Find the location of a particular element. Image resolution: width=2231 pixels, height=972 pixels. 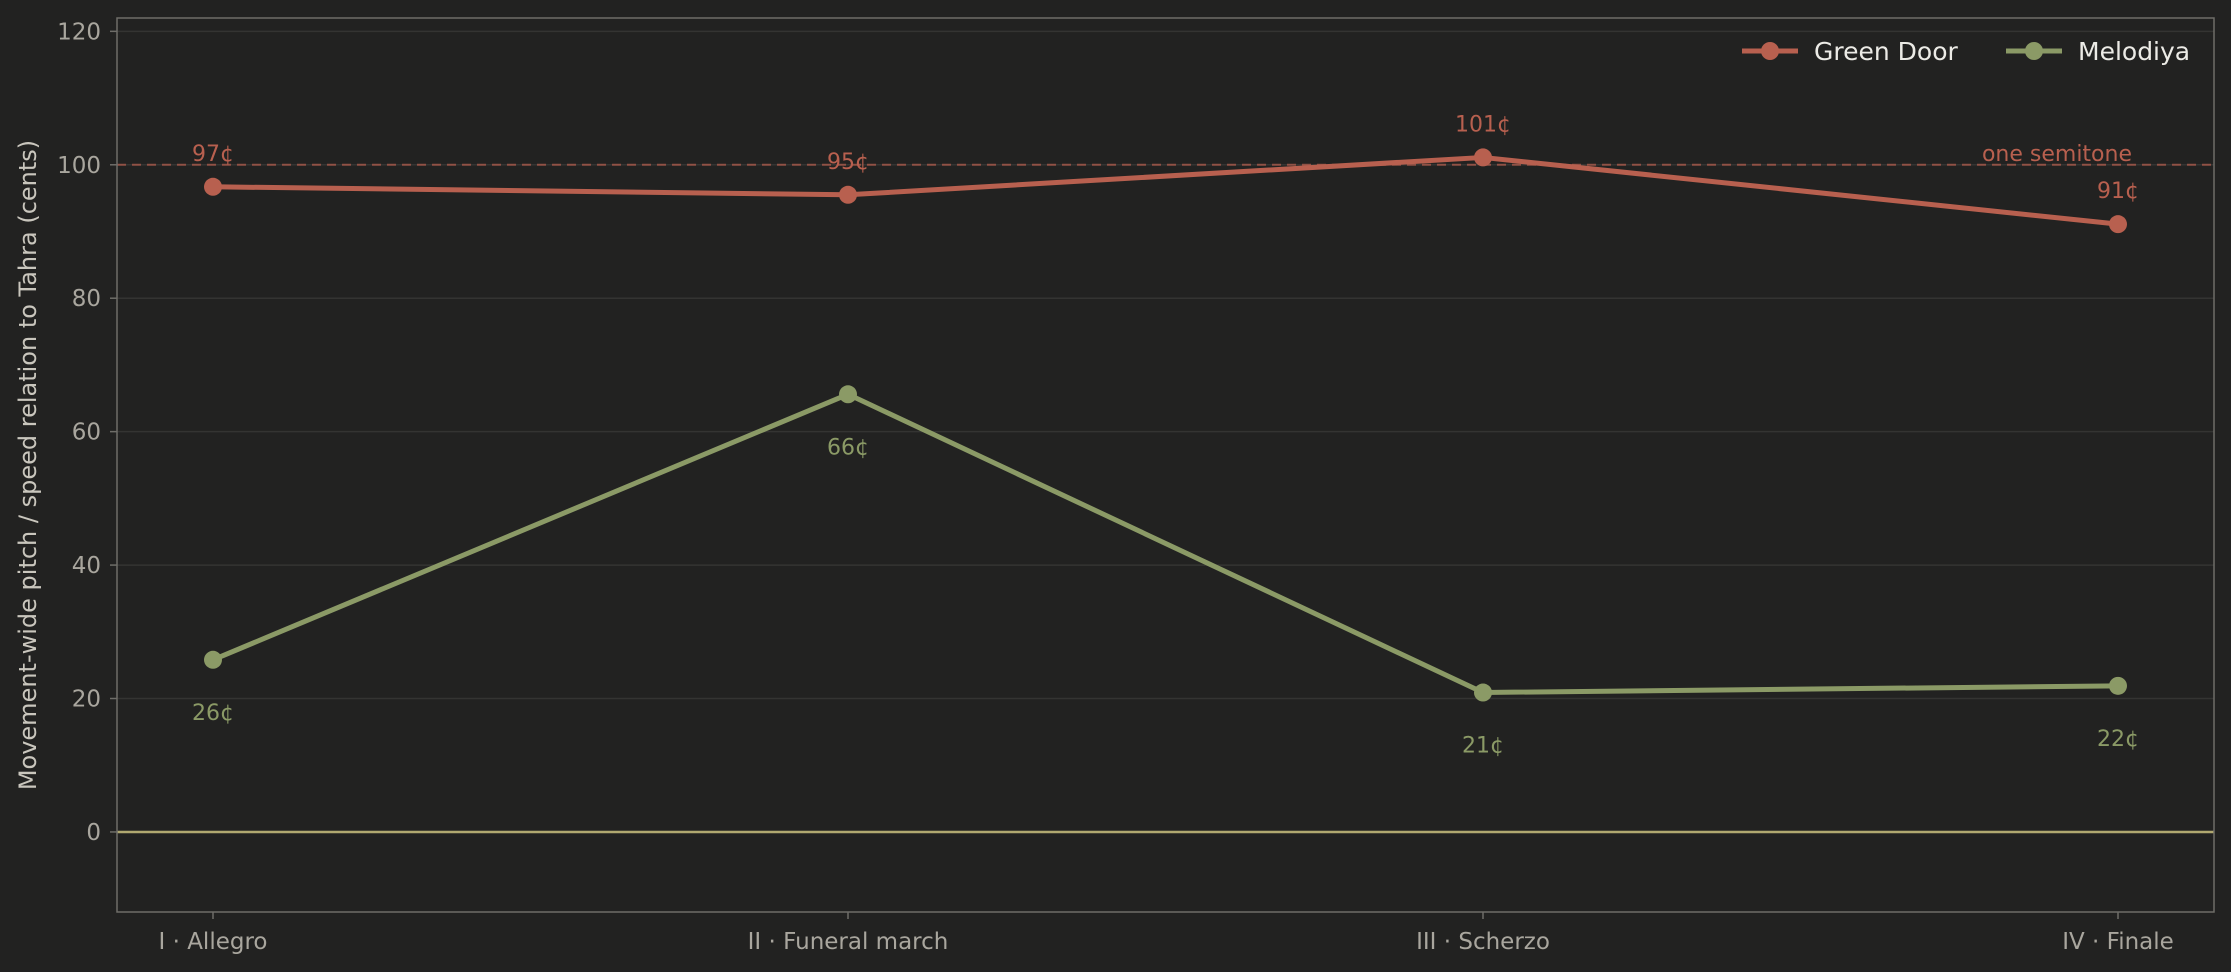

legend-label-0: Green Door is located at coordinates (1886, 51).